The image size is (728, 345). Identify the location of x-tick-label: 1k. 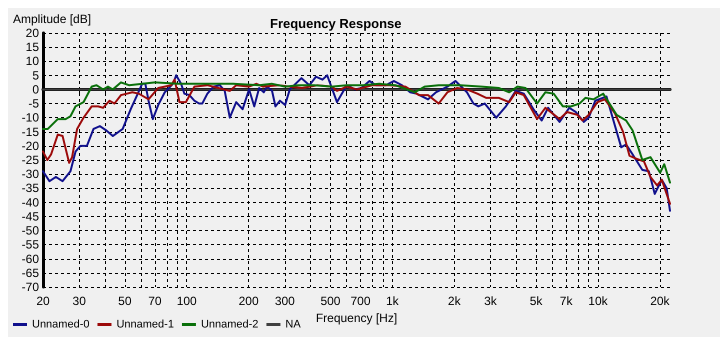
(393, 301).